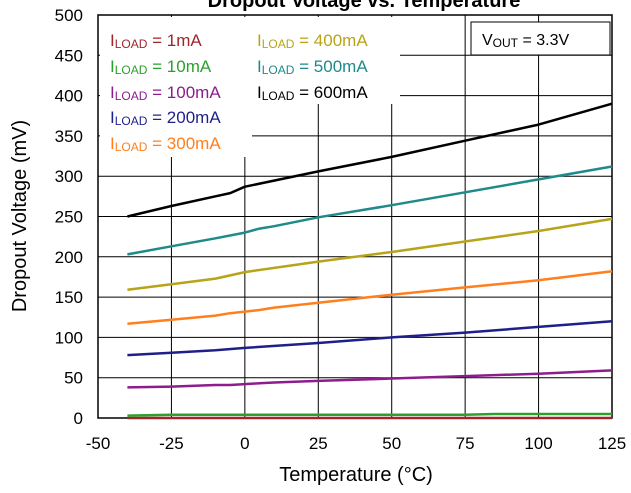  I want to click on y-tick-label: 300, so click(69, 176).